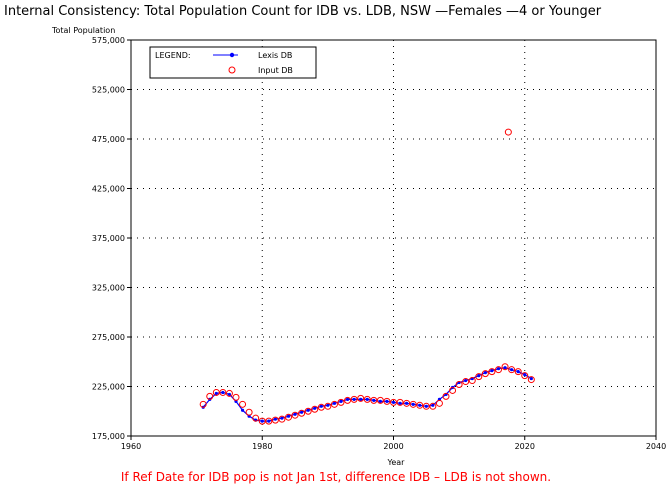 This screenshot has height=488, width=672. I want to click on legend-circle-input, so click(232, 70).